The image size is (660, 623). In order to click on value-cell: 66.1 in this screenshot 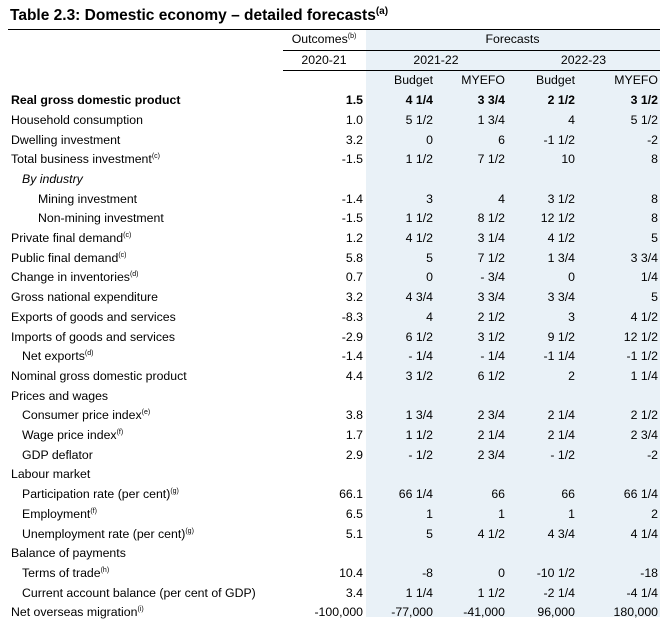, I will do `click(351, 494)`.